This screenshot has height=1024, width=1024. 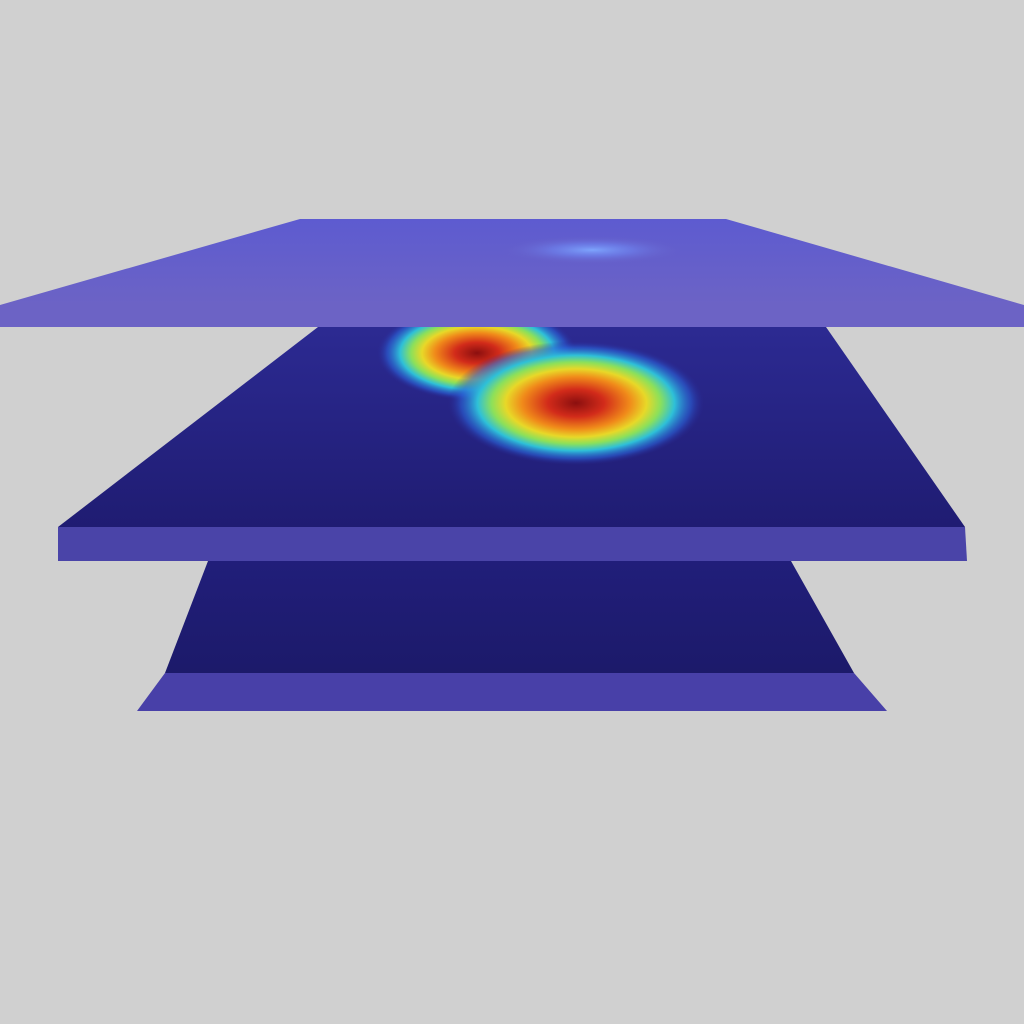 What do you see at coordinates (512, 544) in the screenshot?
I see `middle-layer-edge` at bounding box center [512, 544].